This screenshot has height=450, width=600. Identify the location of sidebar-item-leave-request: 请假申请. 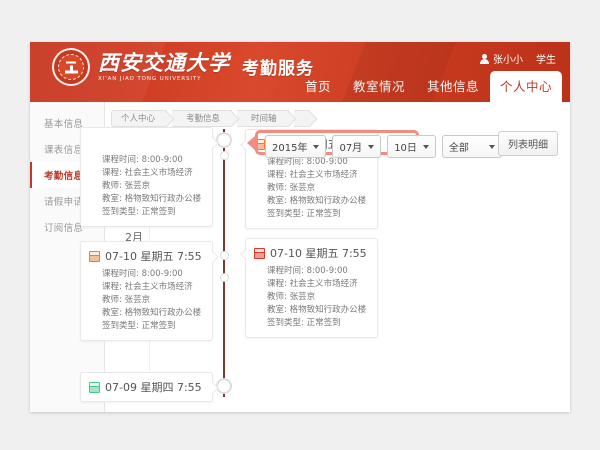
(64, 202).